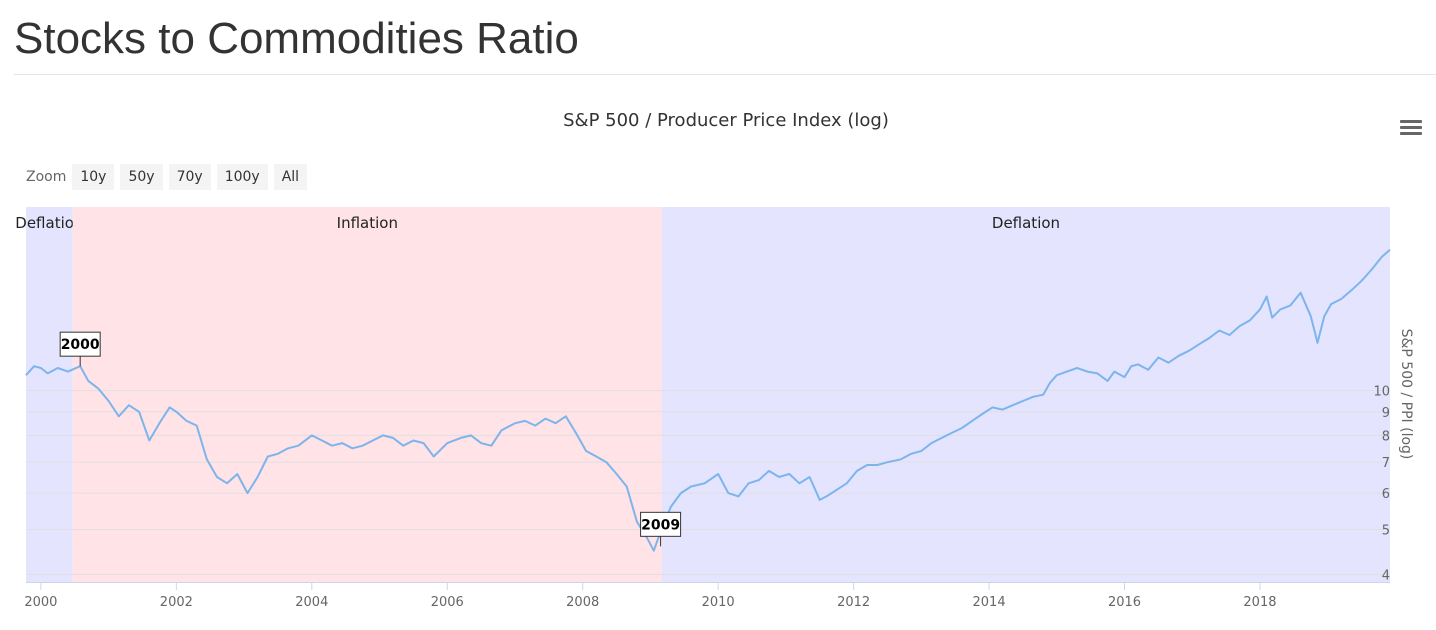 This screenshot has width=1436, height=630. I want to click on zoom-all-button: All, so click(290, 177).